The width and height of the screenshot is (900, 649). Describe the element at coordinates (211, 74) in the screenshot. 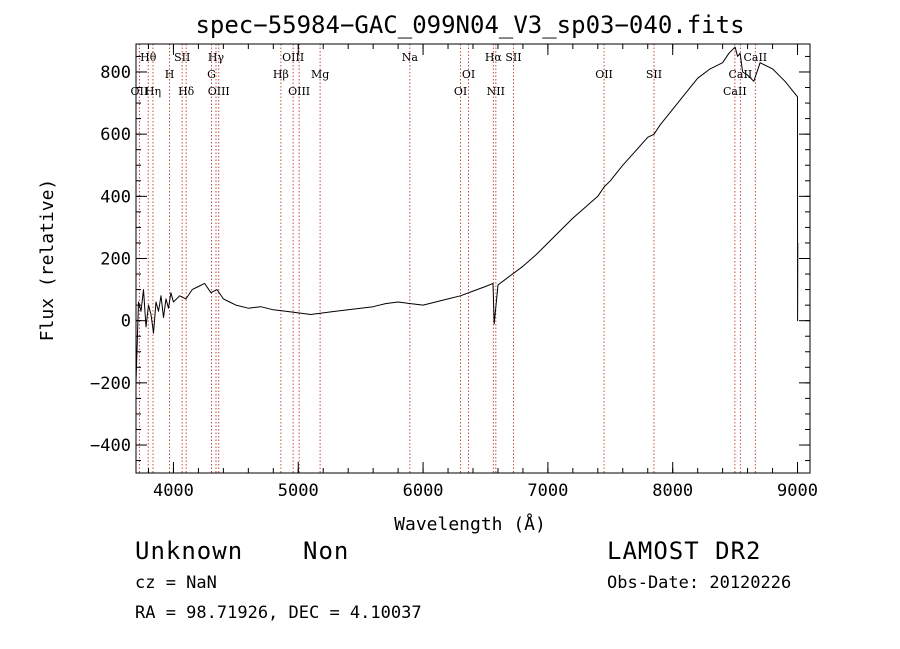

I see `line-label-7: G` at that location.